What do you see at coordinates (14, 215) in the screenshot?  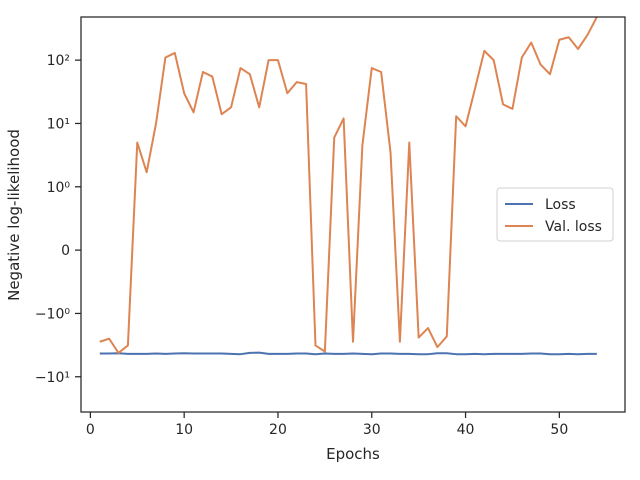 I see `y-axis-label: Negative log-likelihood` at bounding box center [14, 215].